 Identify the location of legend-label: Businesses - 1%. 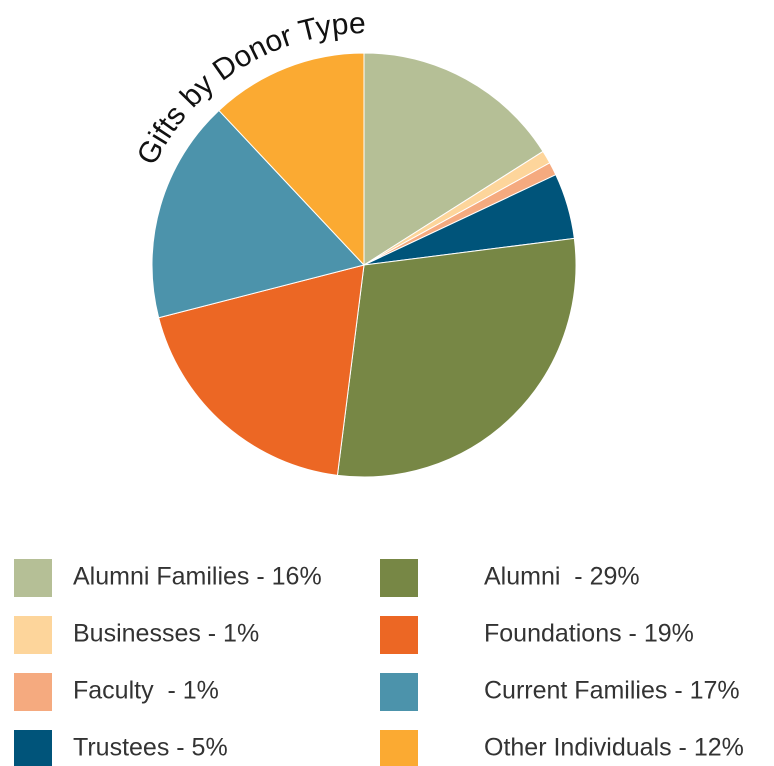
(166, 634).